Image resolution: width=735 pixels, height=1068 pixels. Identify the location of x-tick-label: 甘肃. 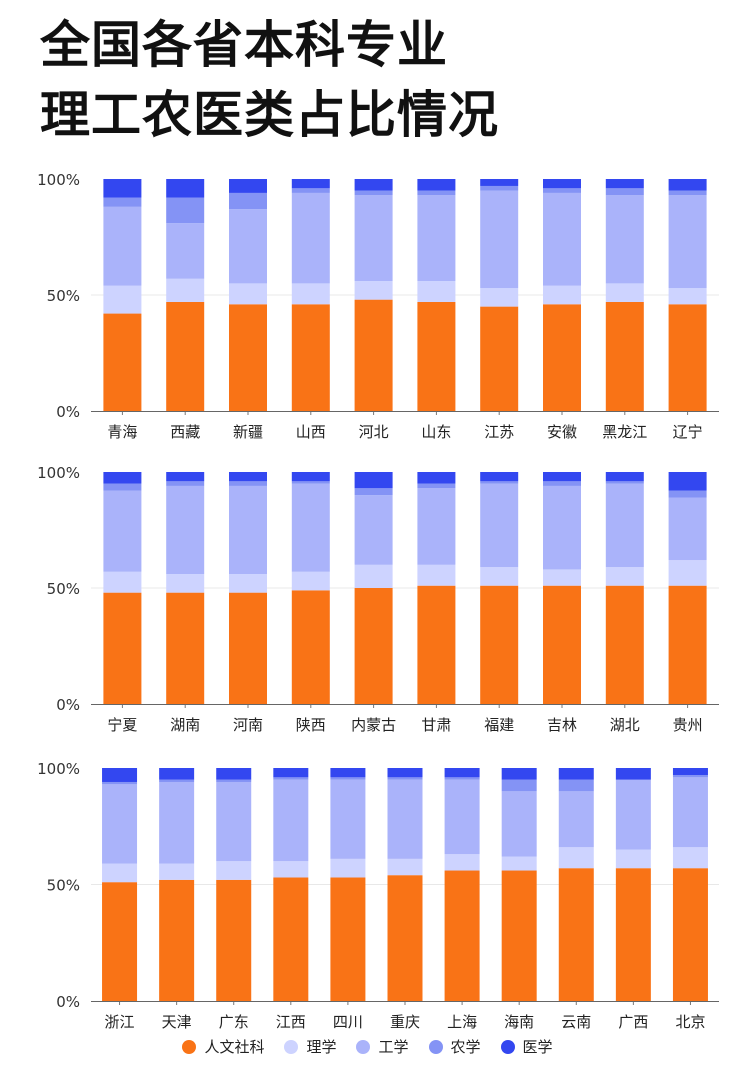
(436, 725).